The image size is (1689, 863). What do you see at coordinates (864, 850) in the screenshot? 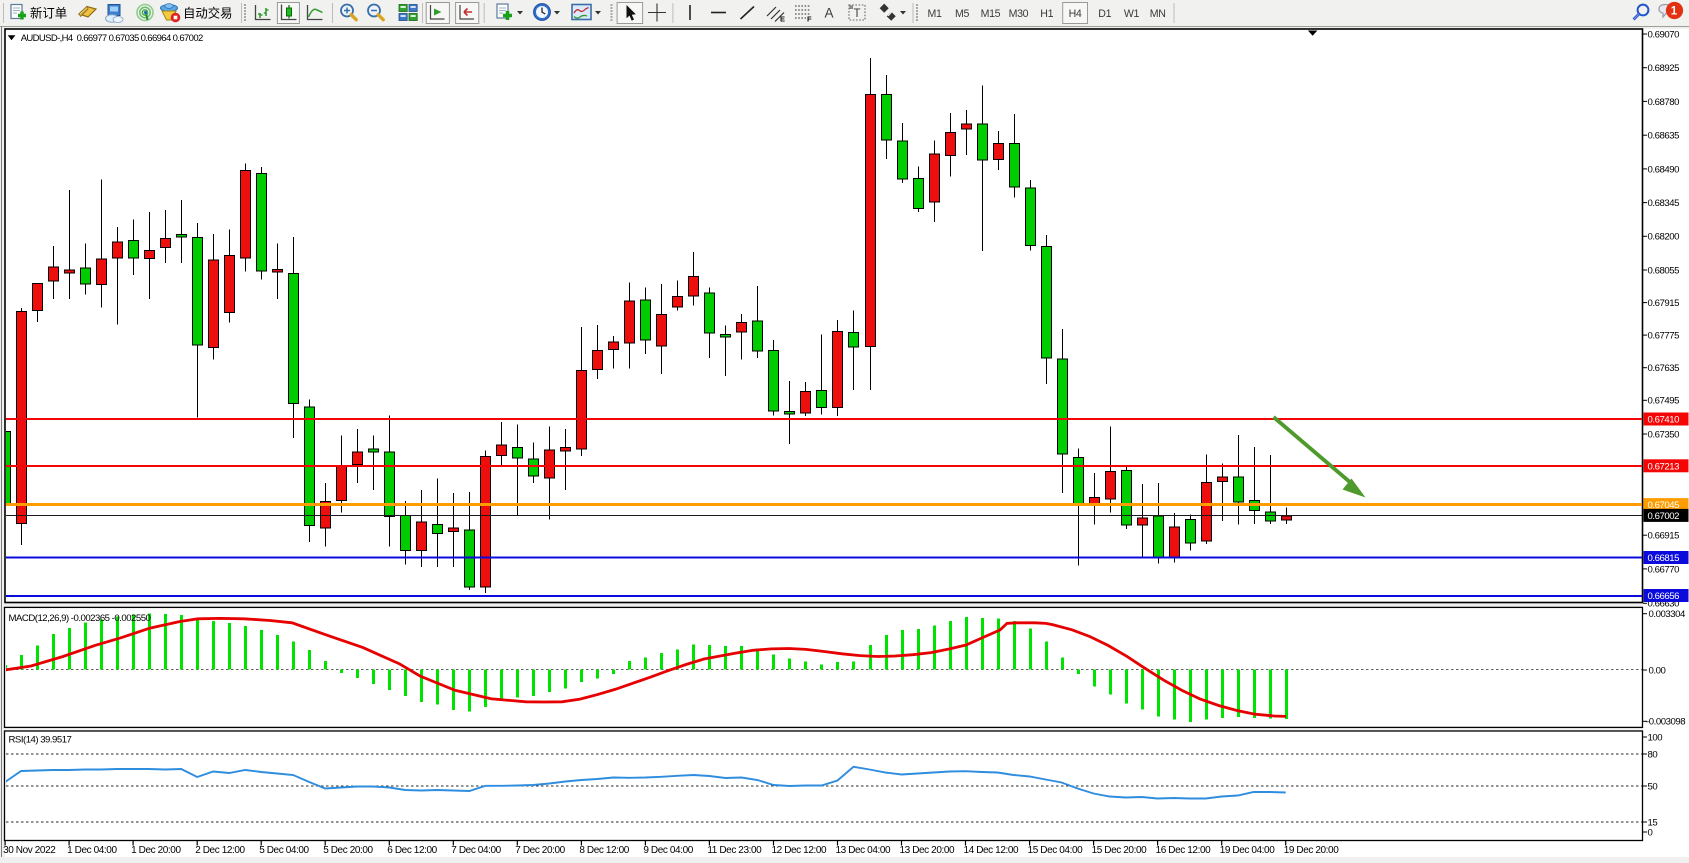
I see `svg-text: 13 Dec 04:00` at bounding box center [864, 850].